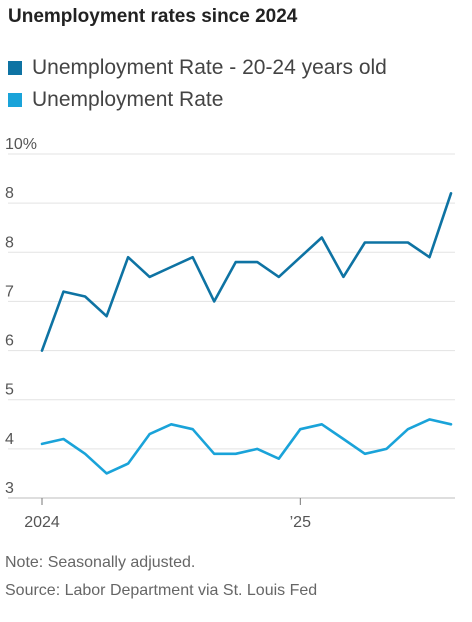 The width and height of the screenshot is (472, 622). I want to click on y-tick-label: 7, so click(9, 291).